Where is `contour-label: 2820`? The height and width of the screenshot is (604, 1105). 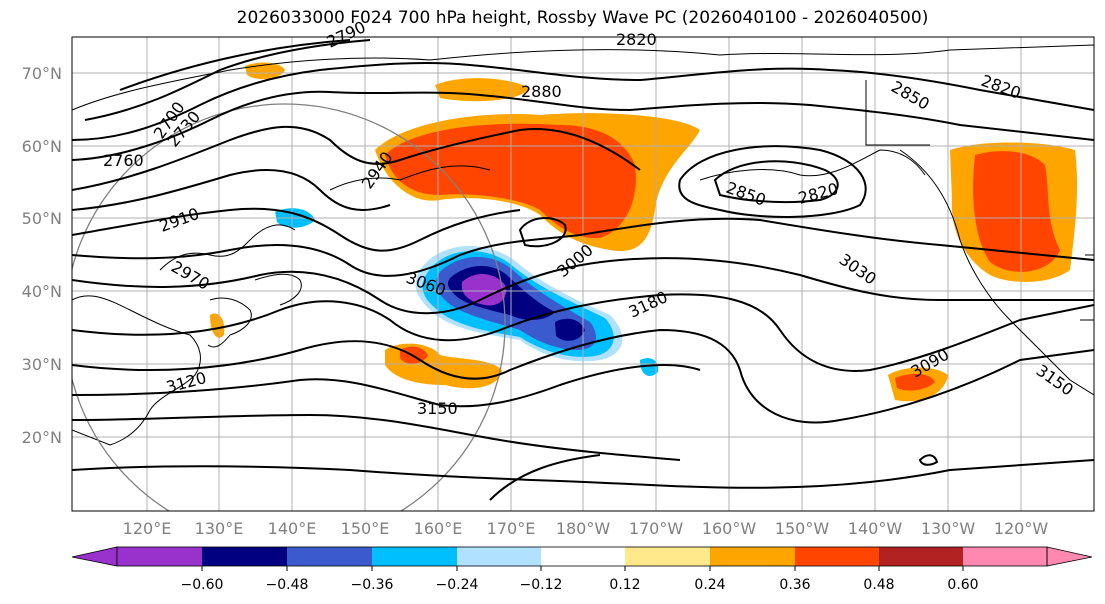 contour-label: 2820 is located at coordinates (636, 39).